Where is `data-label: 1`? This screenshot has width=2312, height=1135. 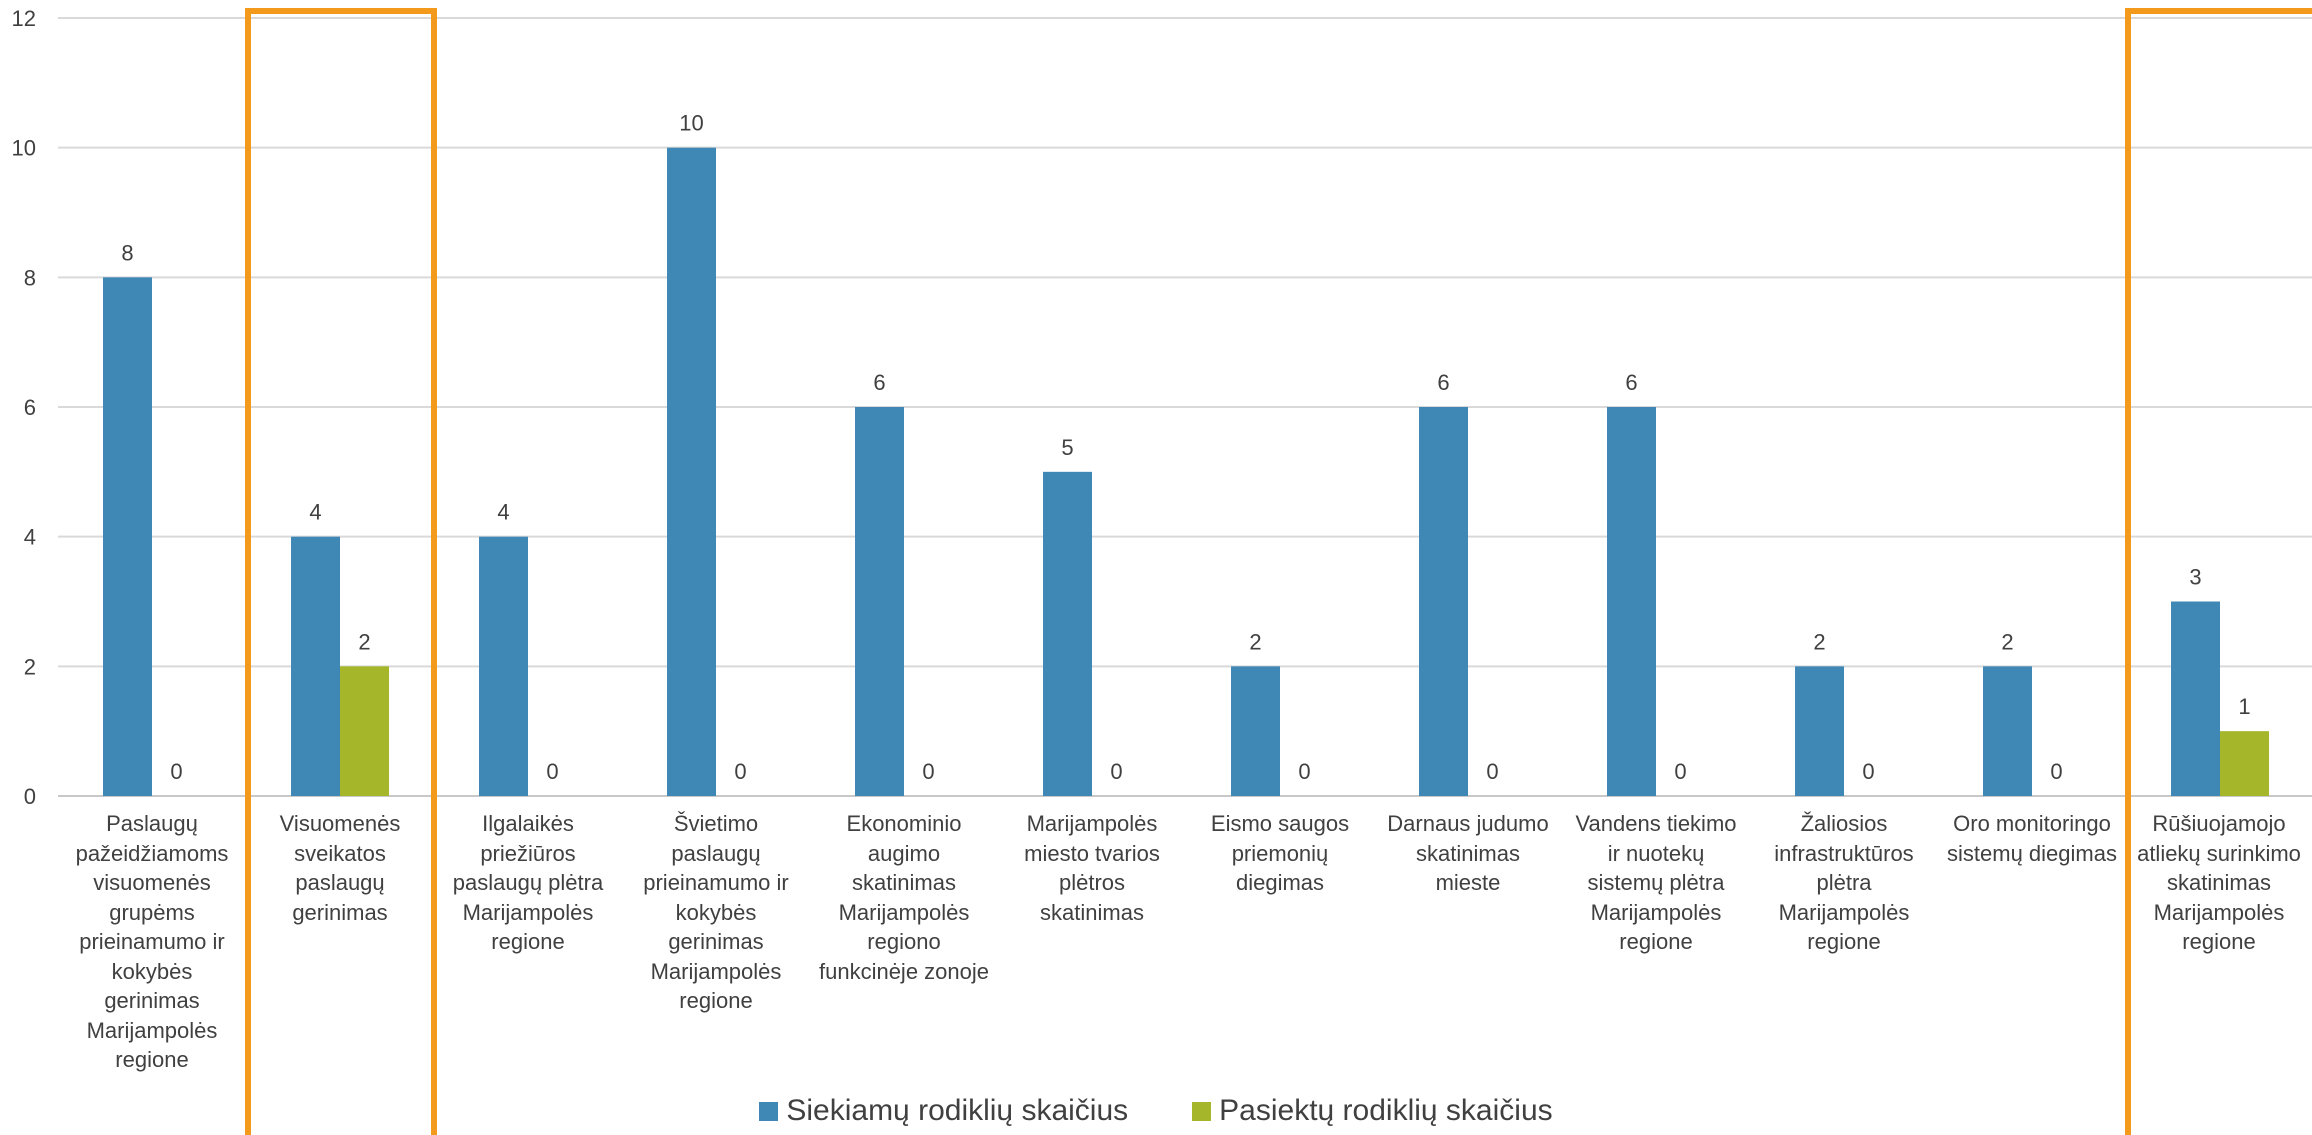 data-label: 1 is located at coordinates (2244, 706).